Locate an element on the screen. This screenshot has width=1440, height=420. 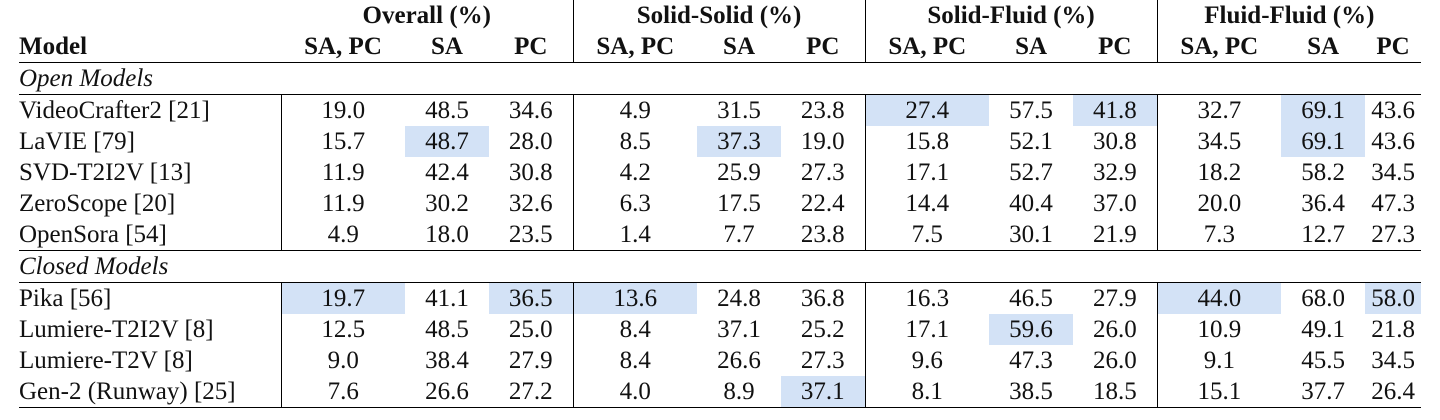
value-cell: 38.4 is located at coordinates (447, 360).